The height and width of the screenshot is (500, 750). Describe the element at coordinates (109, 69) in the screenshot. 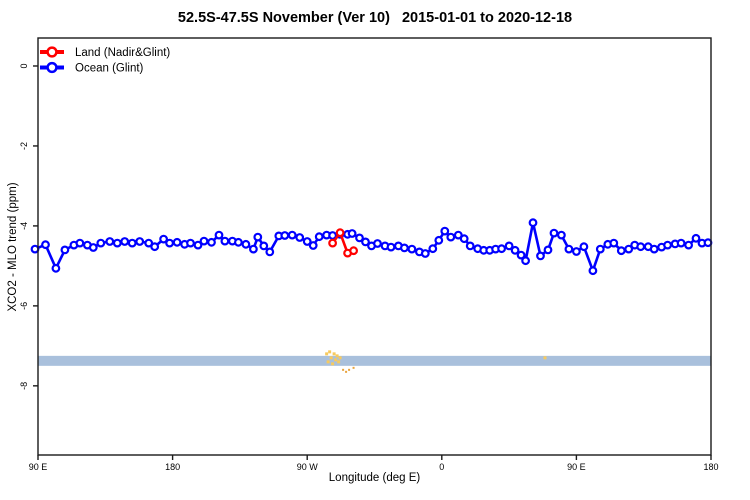

I see `legend-ocean-label: Ocean (Glint)` at that location.